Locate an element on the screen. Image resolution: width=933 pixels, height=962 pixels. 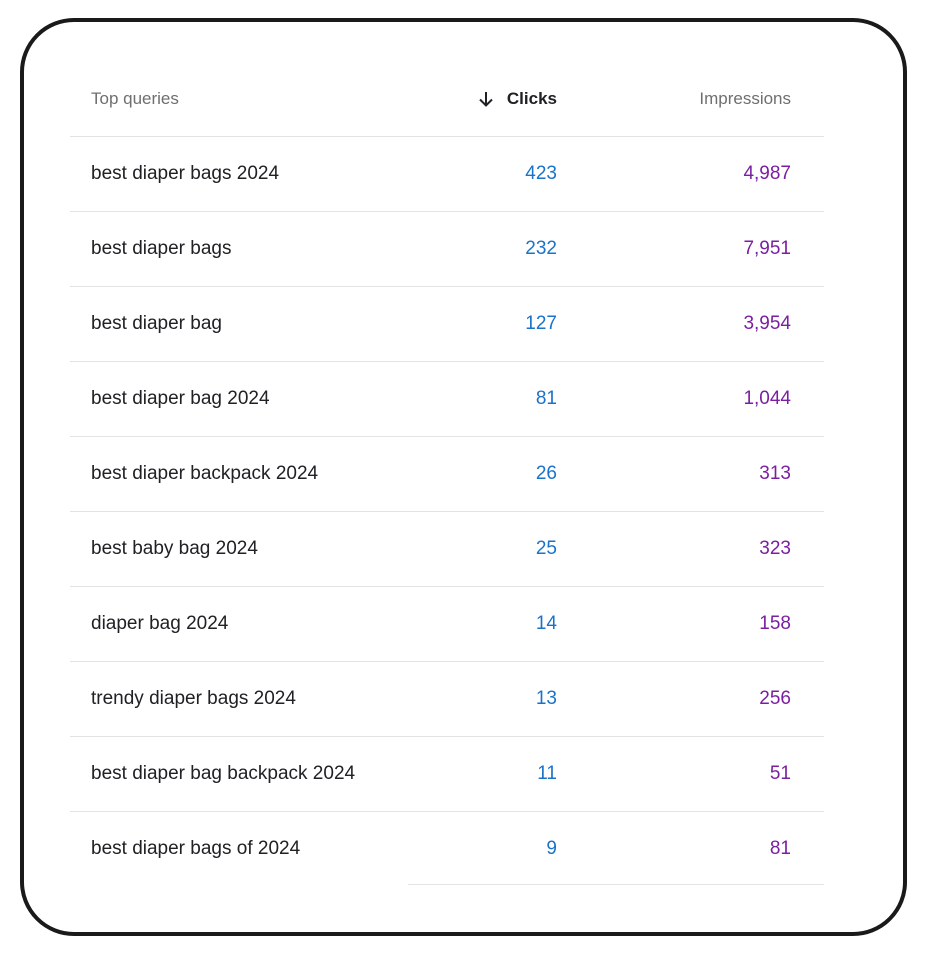
impressions-cell: 313 is located at coordinates (775, 473).